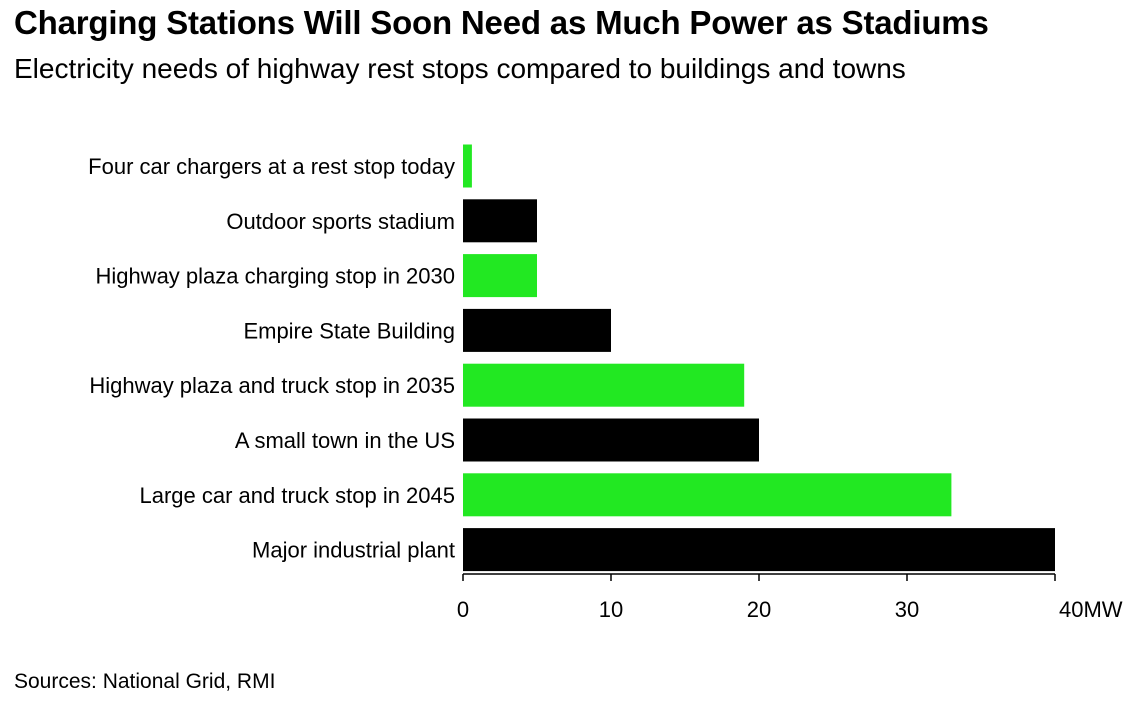 This screenshot has width=1140, height=704. What do you see at coordinates (1091, 609) in the screenshot?
I see `x-tick-label: 40MW` at bounding box center [1091, 609].